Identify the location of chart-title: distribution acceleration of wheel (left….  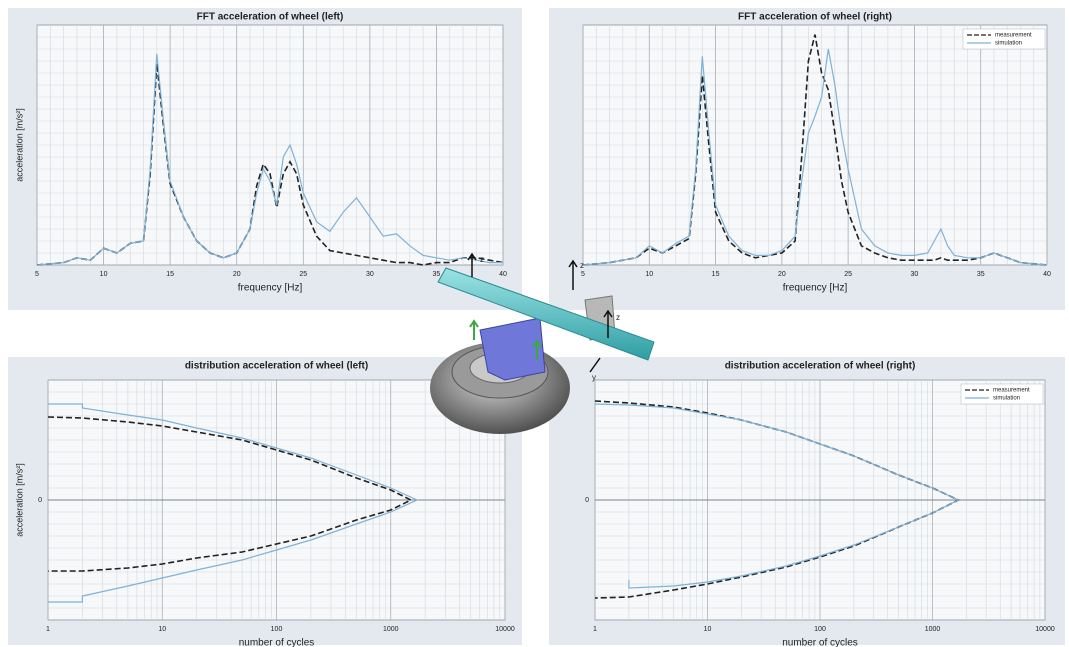
(276, 366).